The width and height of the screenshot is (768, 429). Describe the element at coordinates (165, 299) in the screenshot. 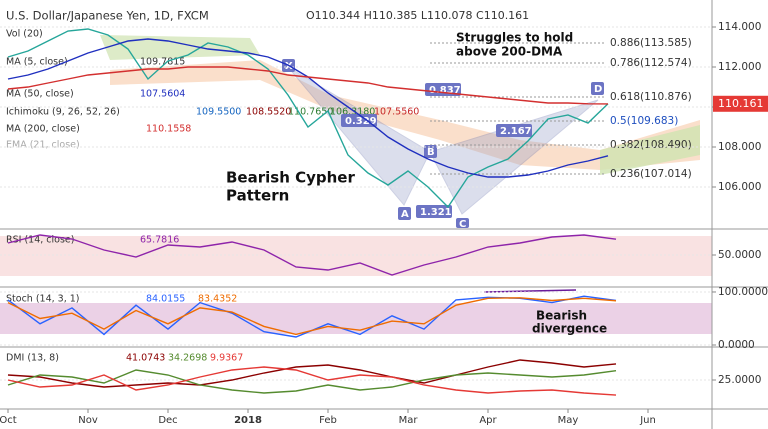

I see `indicator-value: 84.0155` at that location.